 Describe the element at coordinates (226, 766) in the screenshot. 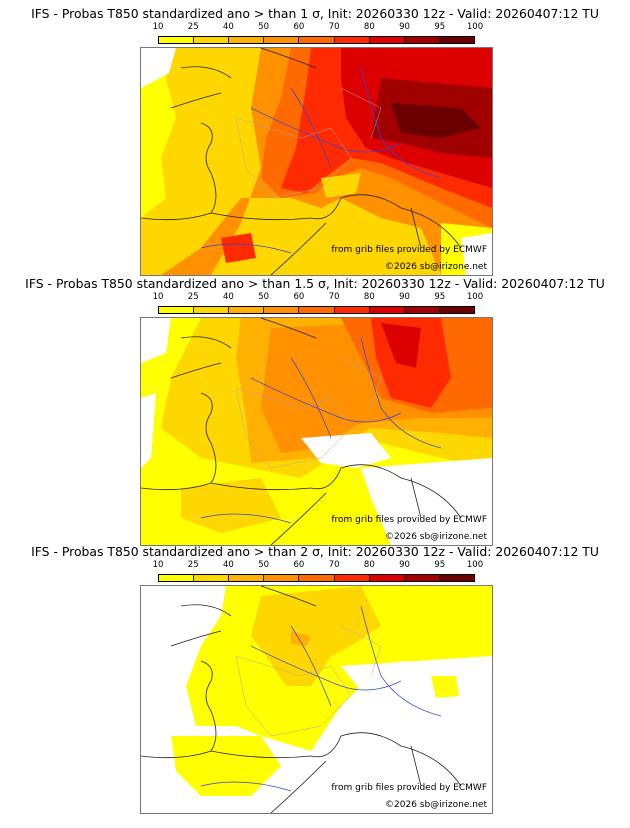

I see `field-10-spain` at that location.